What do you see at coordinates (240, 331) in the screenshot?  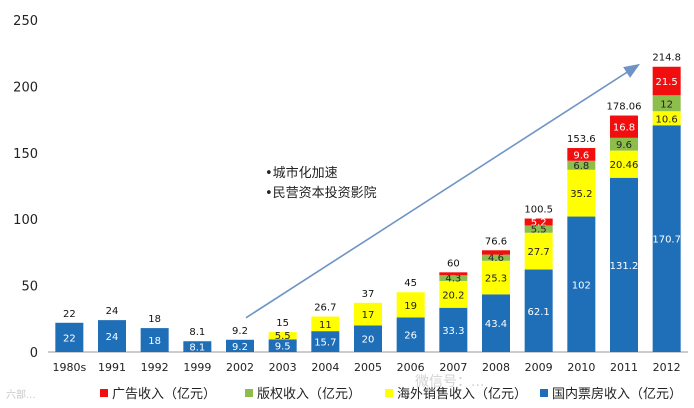 I see `total-value-label: 9.2` at bounding box center [240, 331].